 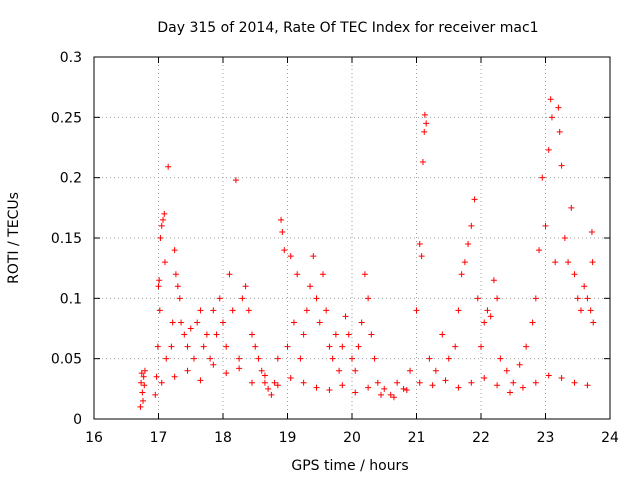 What do you see at coordinates (481, 438) in the screenshot?
I see `x-tick-label: 22` at bounding box center [481, 438].